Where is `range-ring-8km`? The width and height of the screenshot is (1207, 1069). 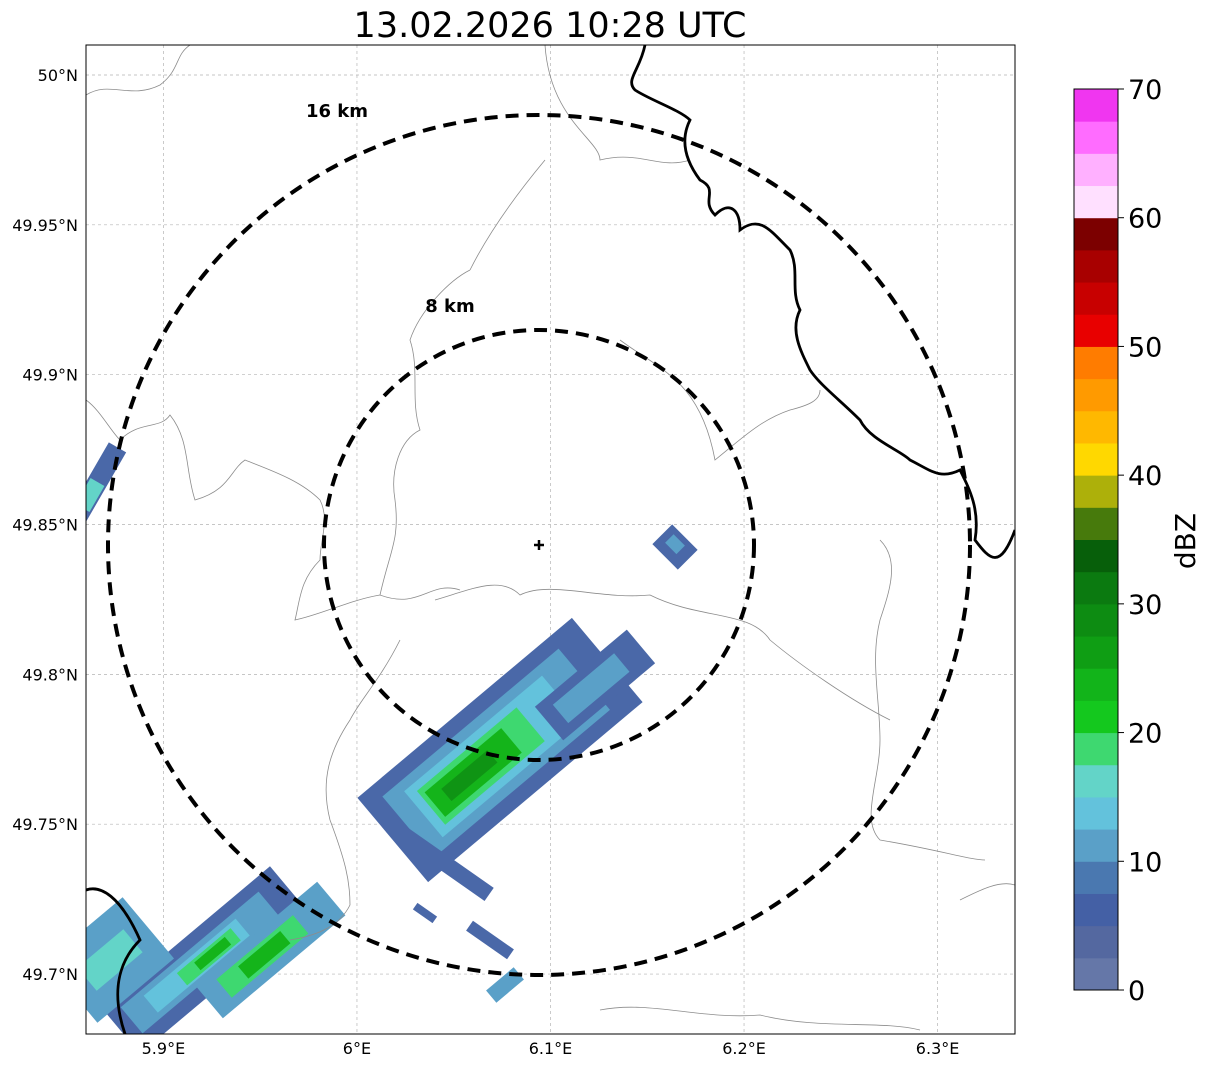 range-ring-8km is located at coordinates (539, 545).